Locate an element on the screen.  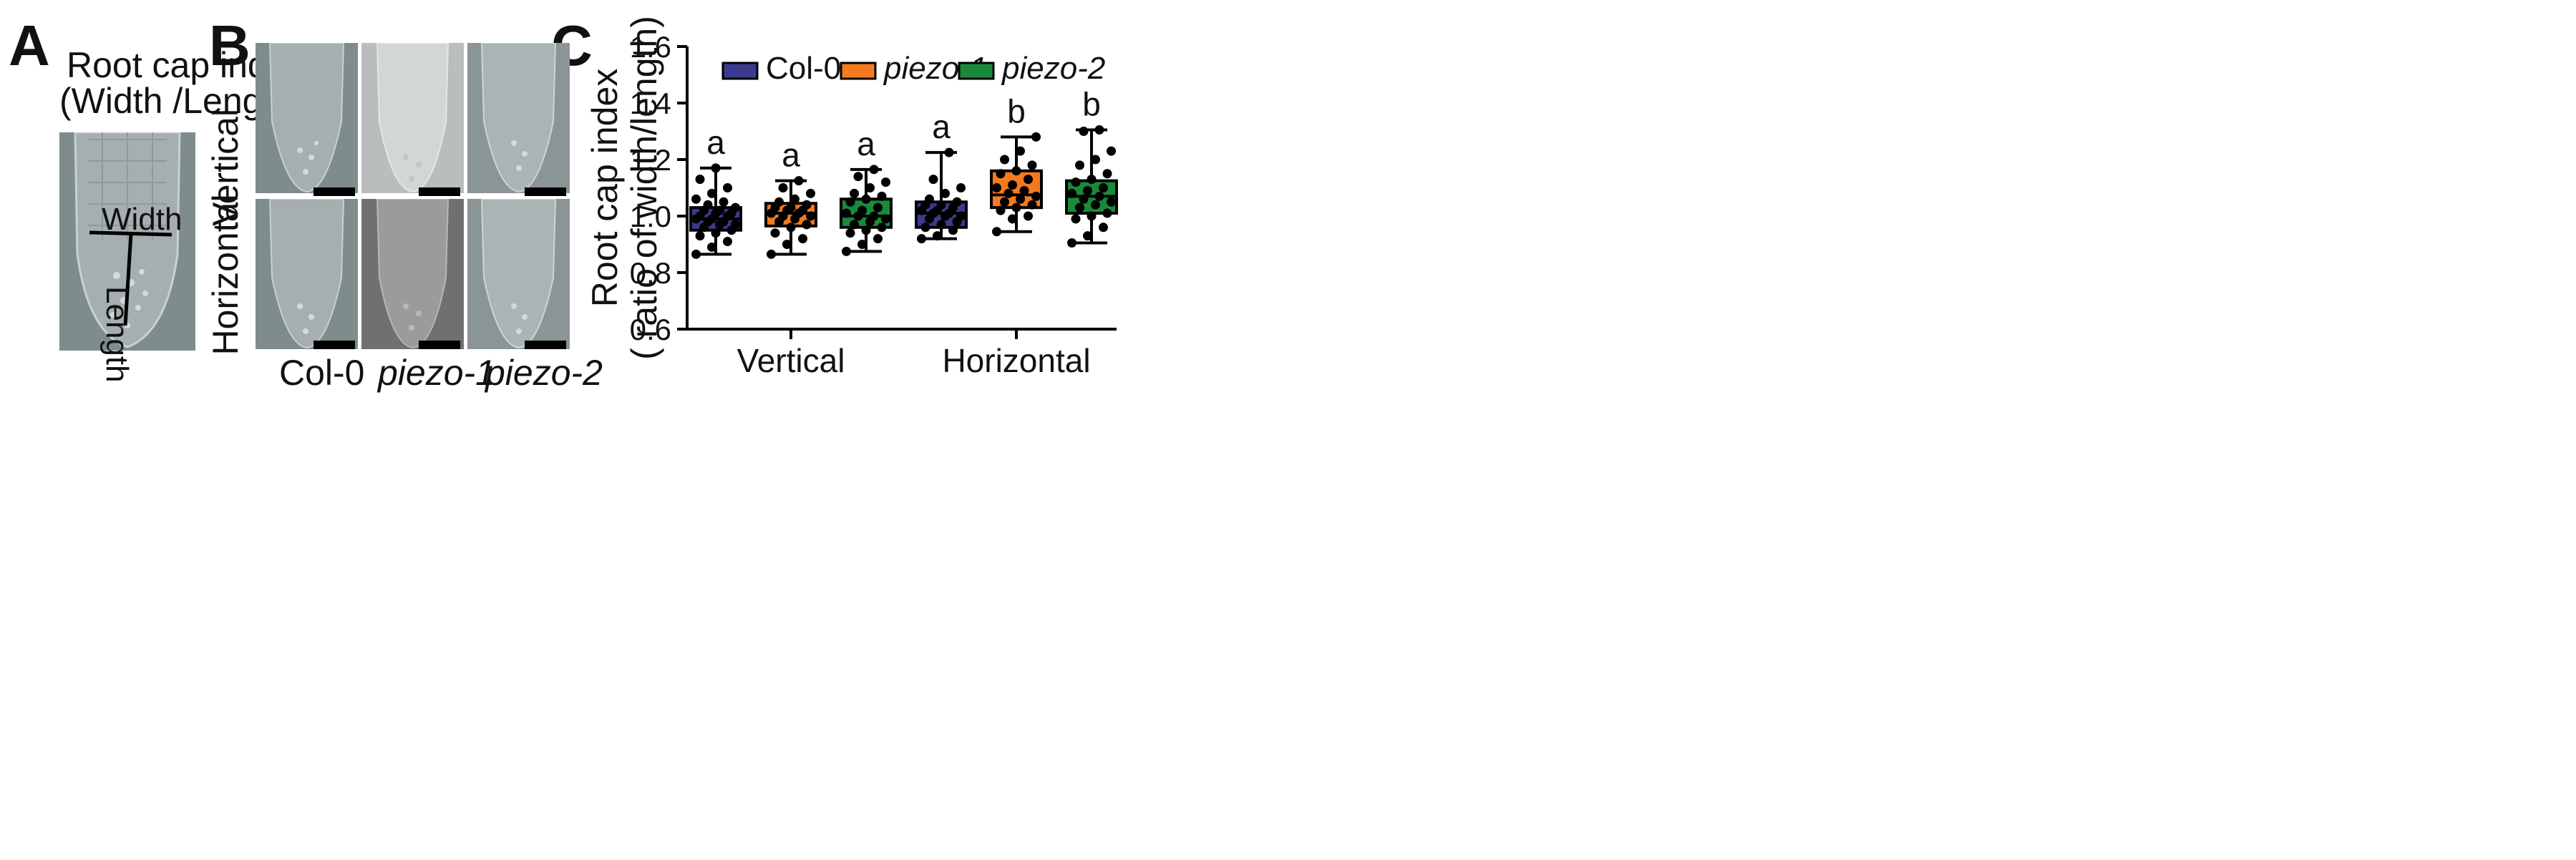
scalebar-vertical-piezo1 is located at coordinates (439, 192).